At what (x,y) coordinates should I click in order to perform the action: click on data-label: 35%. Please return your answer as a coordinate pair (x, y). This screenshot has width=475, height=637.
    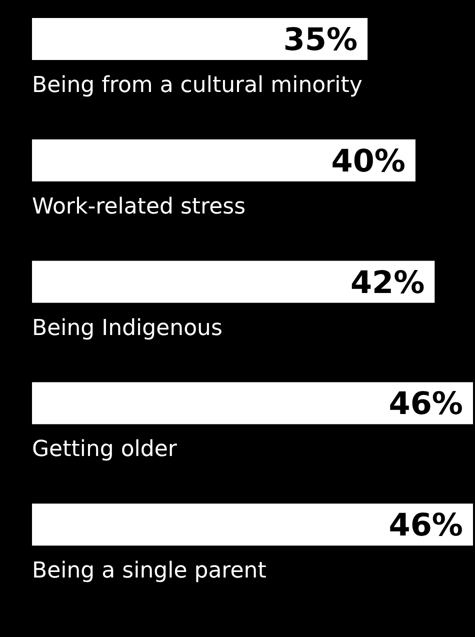
    Looking at the image, I should click on (320, 40).